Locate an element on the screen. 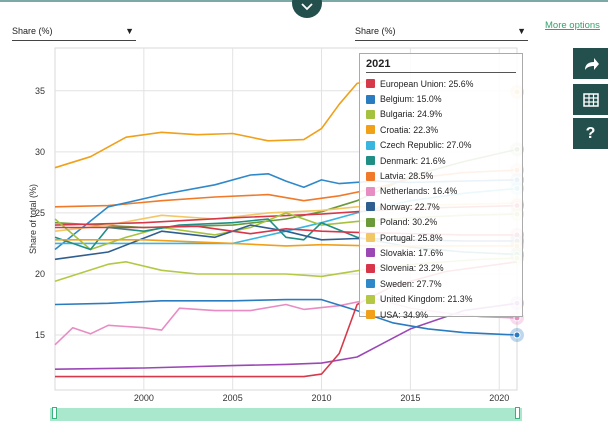 Image resolution: width=608 pixels, height=421 pixels. collapse-toggle is located at coordinates (307, 9).